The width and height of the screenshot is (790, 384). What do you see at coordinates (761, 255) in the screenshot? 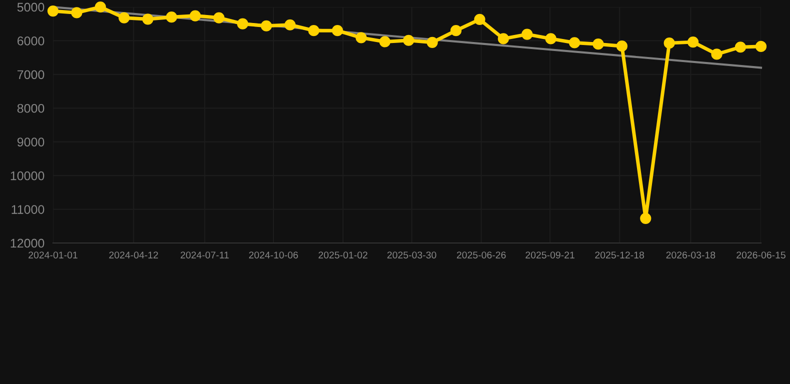
I see `x-tick-label: 2026-06-15` at bounding box center [761, 255].